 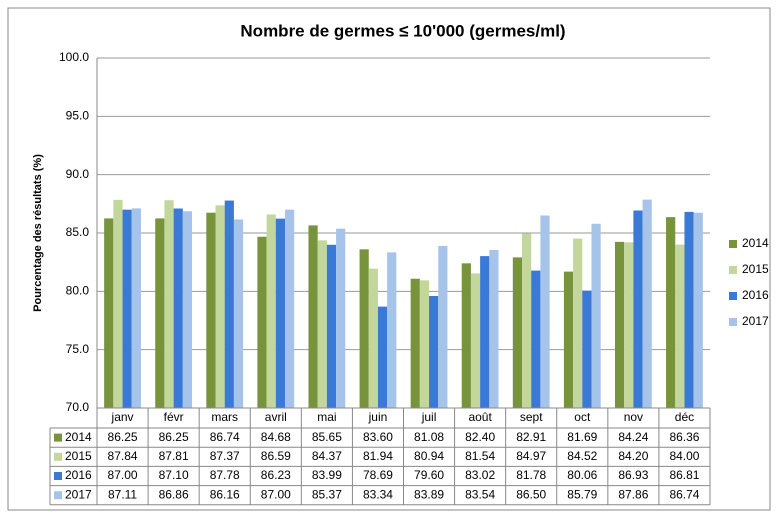 What do you see at coordinates (174, 456) in the screenshot?
I see `table-value: 87.81` at bounding box center [174, 456].